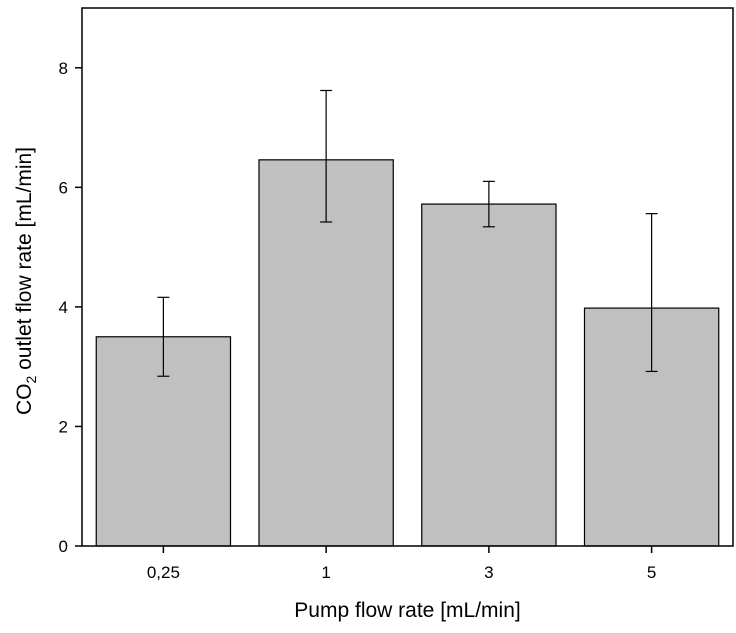 This screenshot has height=633, width=736. What do you see at coordinates (401, 564) in the screenshot?
I see `x-axis-ticks: 0,25 1 3 5` at bounding box center [401, 564].